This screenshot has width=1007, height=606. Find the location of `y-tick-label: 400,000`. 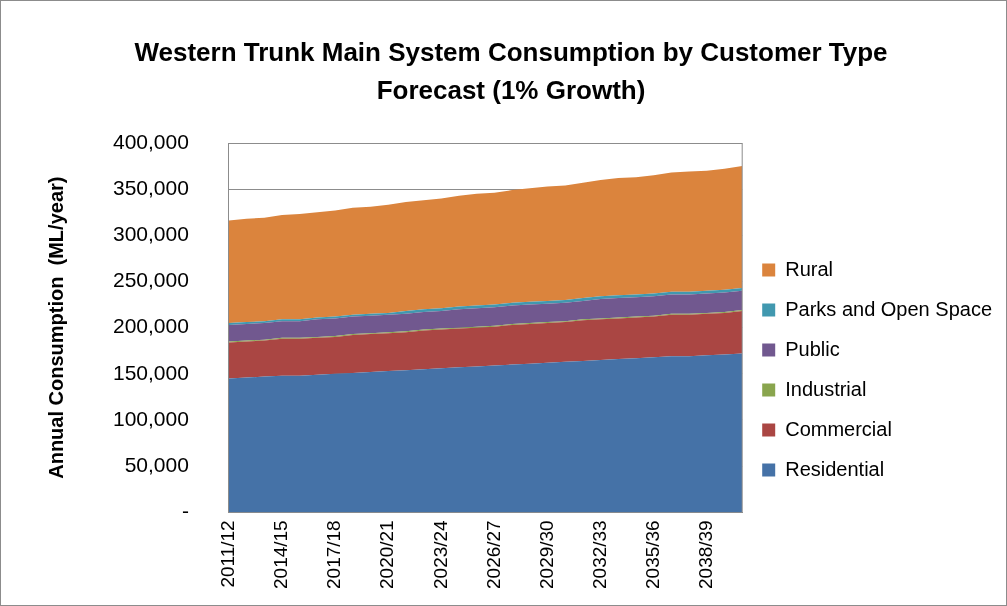

y-tick-label: 400,000 is located at coordinates (150, 141).